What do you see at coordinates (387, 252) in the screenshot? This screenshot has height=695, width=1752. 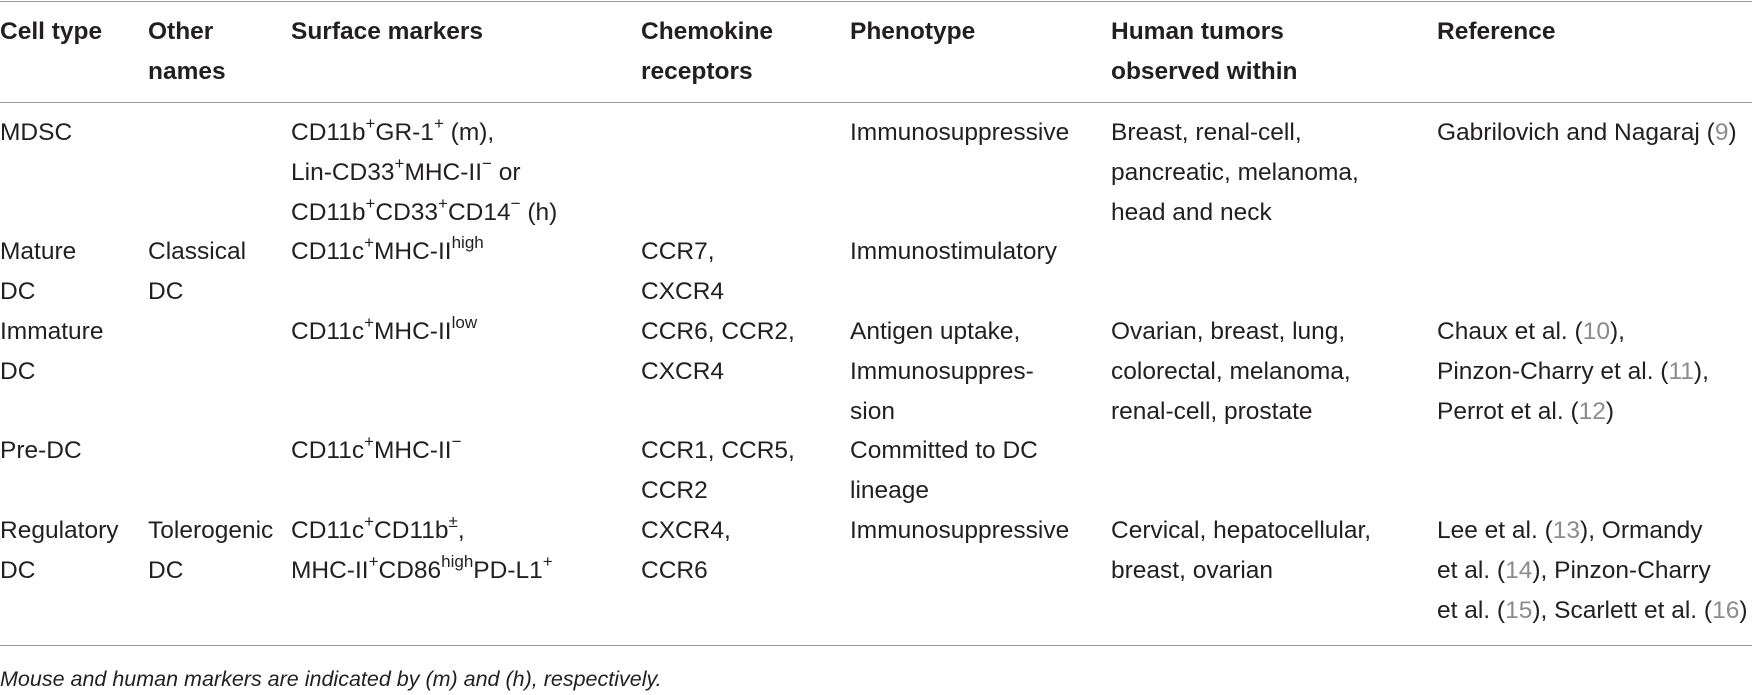 I see `surface-marker-line: CD11c+MHC-IIhigh` at bounding box center [387, 252].